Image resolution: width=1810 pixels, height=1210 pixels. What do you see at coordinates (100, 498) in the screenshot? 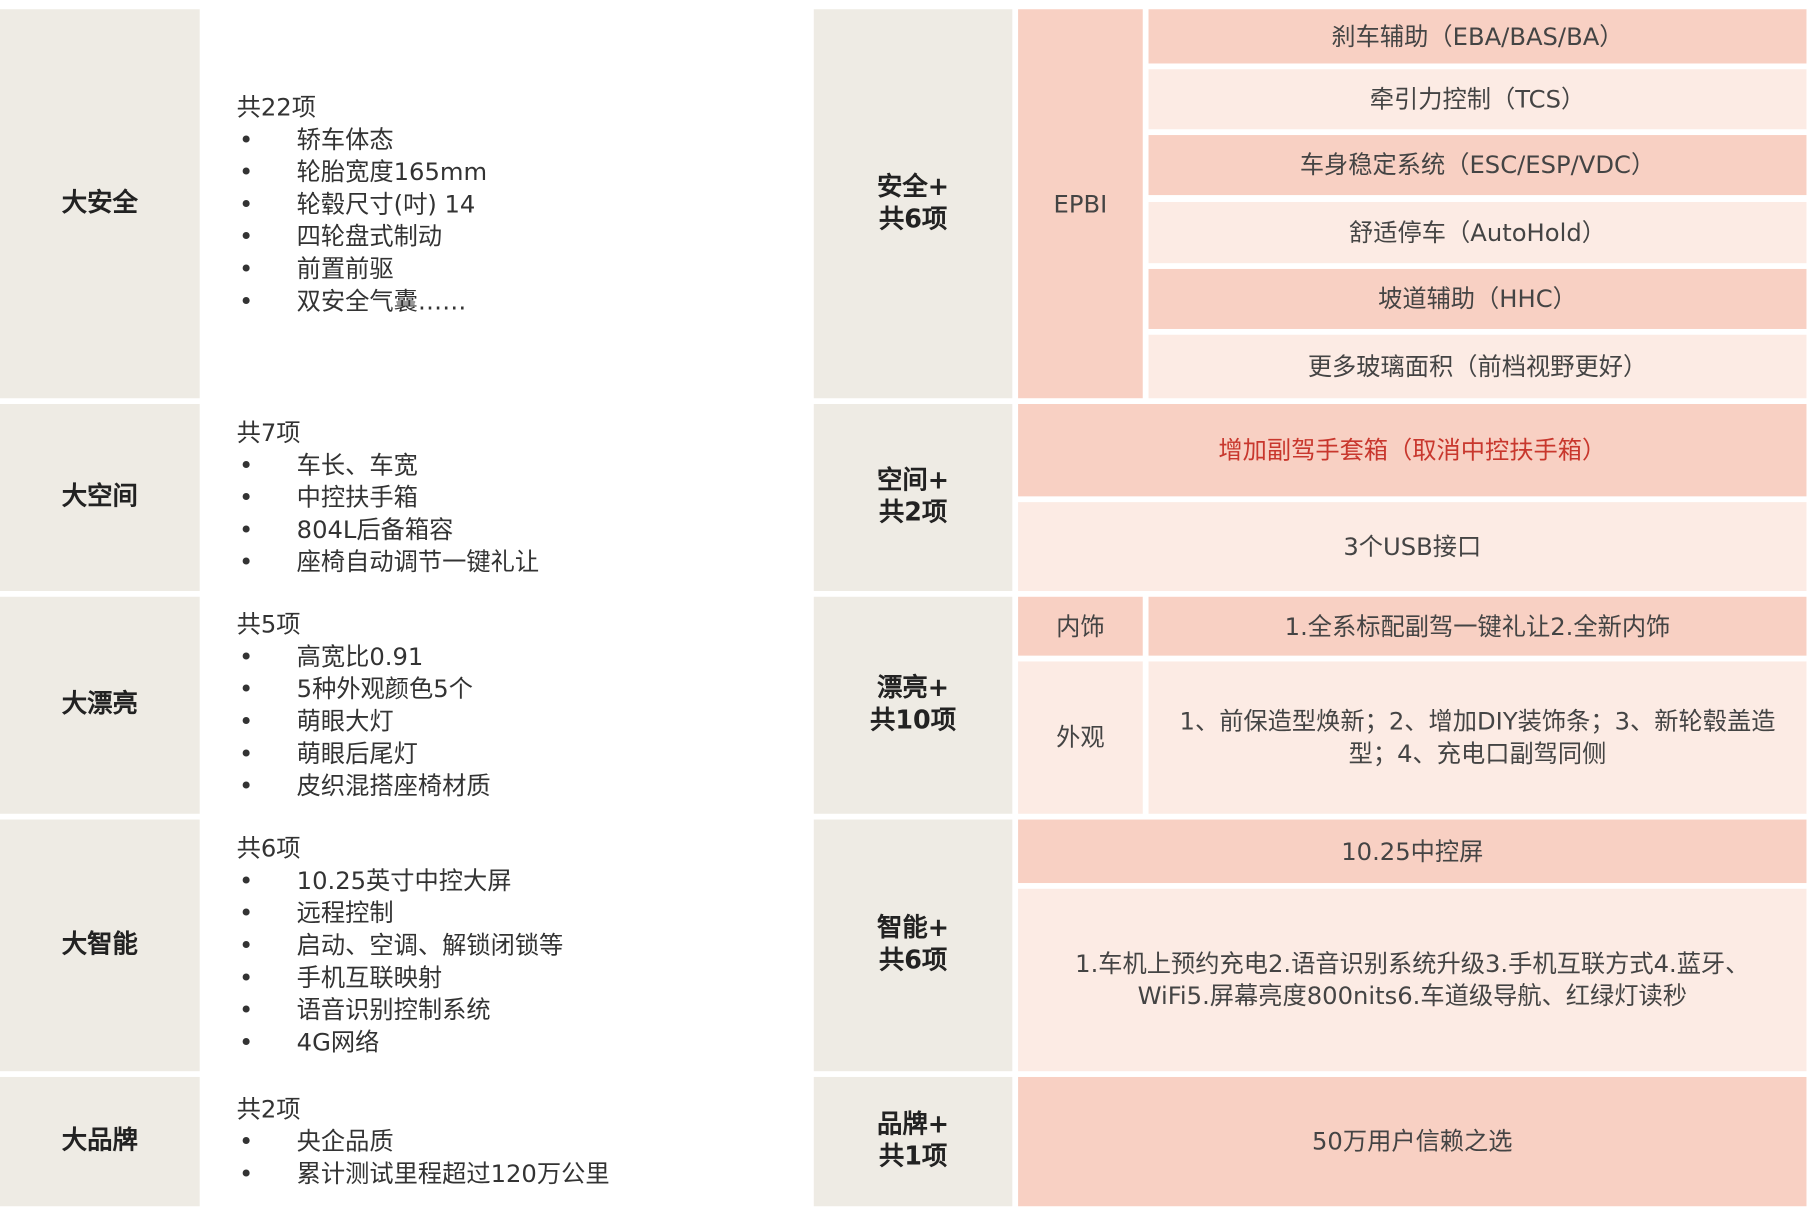
I see `category-label: 大空间` at bounding box center [100, 498].